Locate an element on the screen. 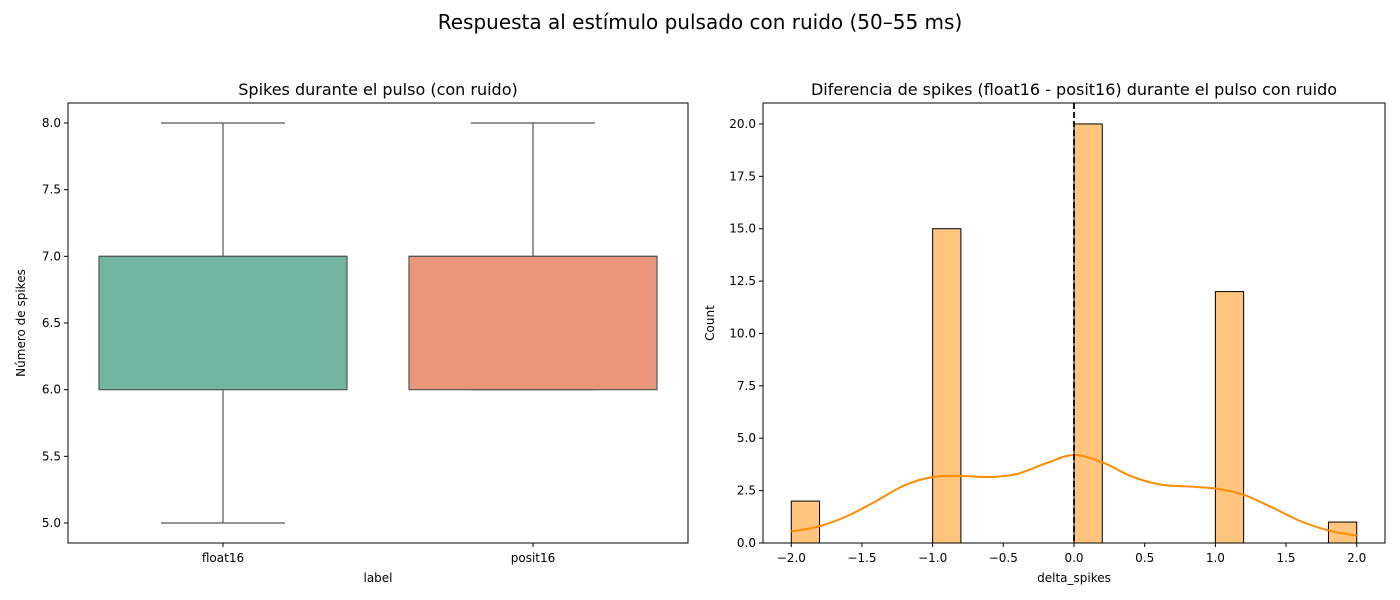 The image size is (1400, 600). y-tick-label: 17.5 is located at coordinates (742, 176).